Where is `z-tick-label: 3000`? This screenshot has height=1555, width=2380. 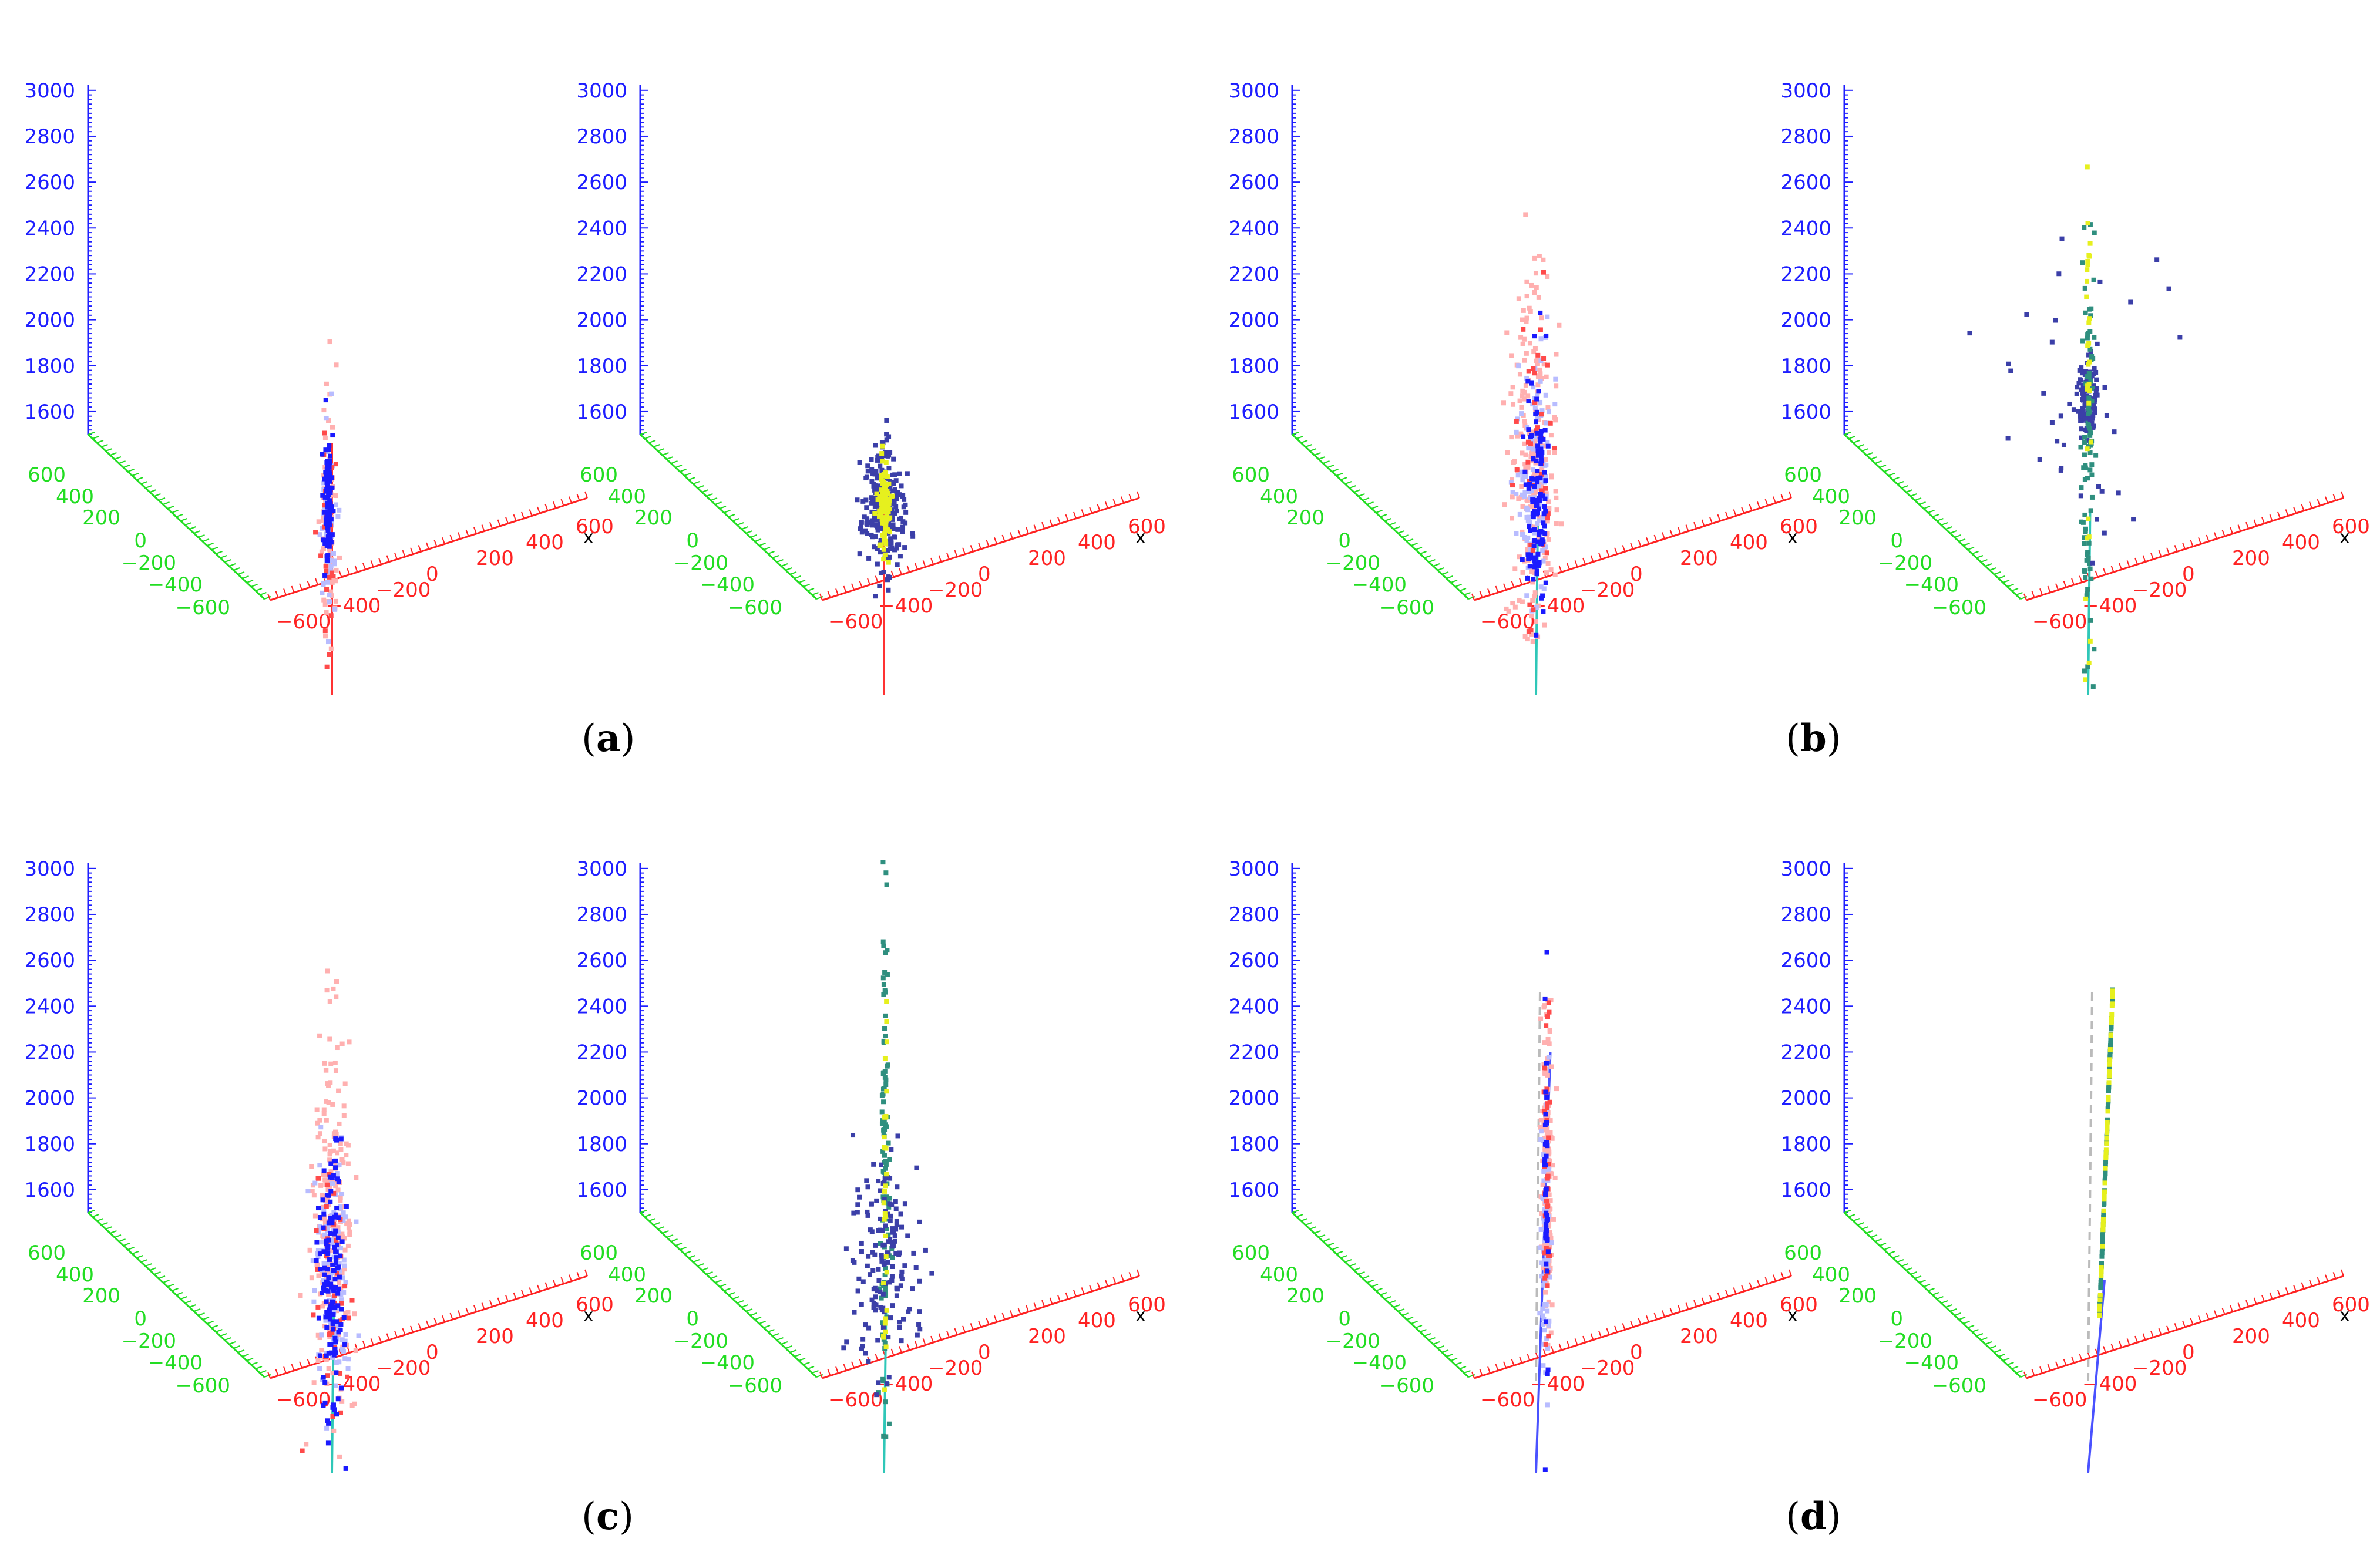
z-tick-label: 3000 is located at coordinates (601, 869).